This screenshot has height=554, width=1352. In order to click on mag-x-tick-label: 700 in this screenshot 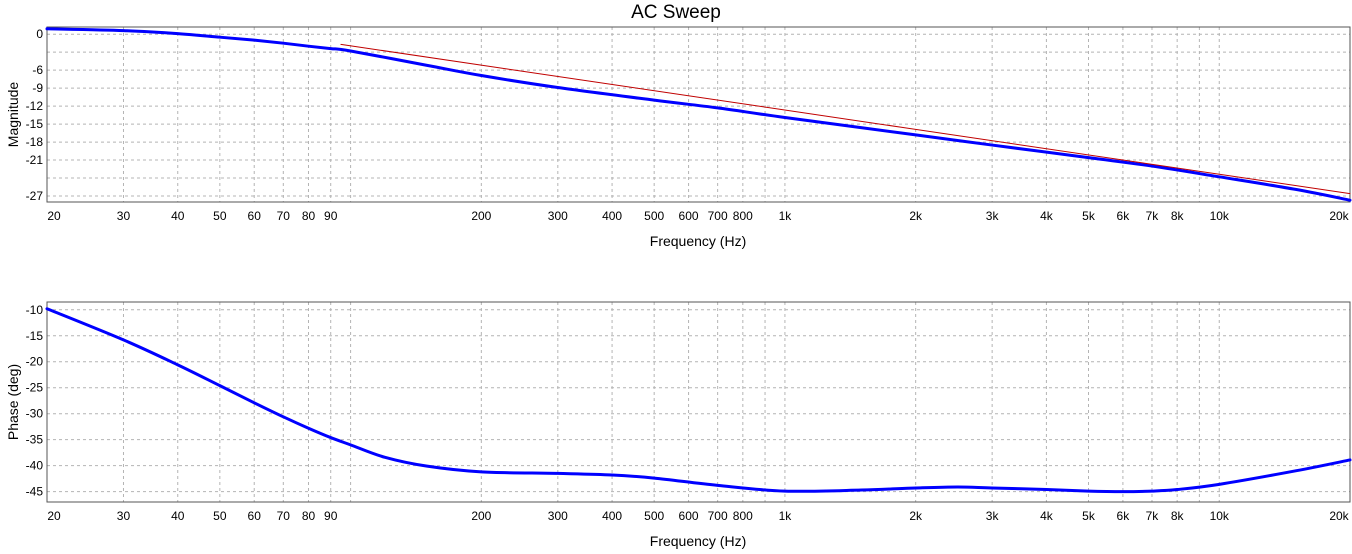, I will do `click(718, 216)`.